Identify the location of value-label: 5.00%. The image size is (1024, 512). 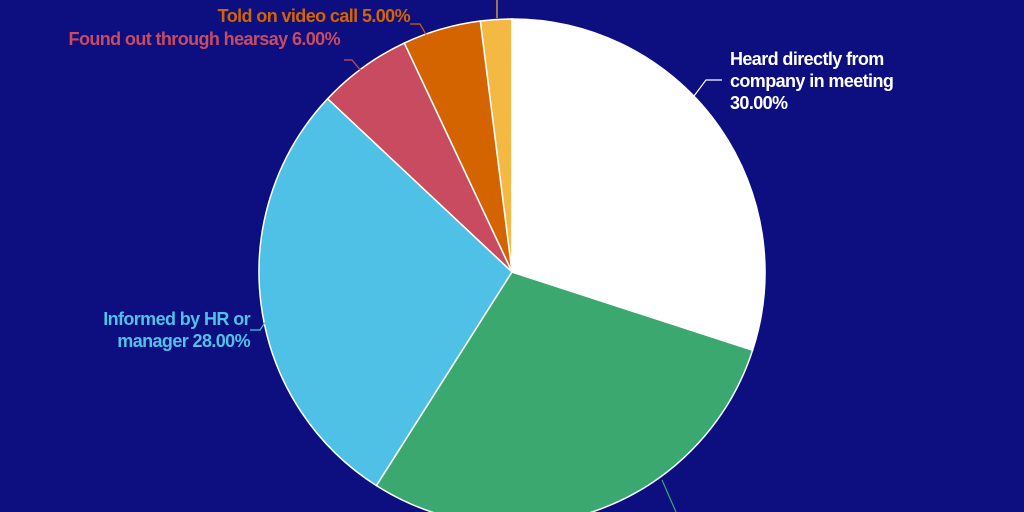
(386, 16).